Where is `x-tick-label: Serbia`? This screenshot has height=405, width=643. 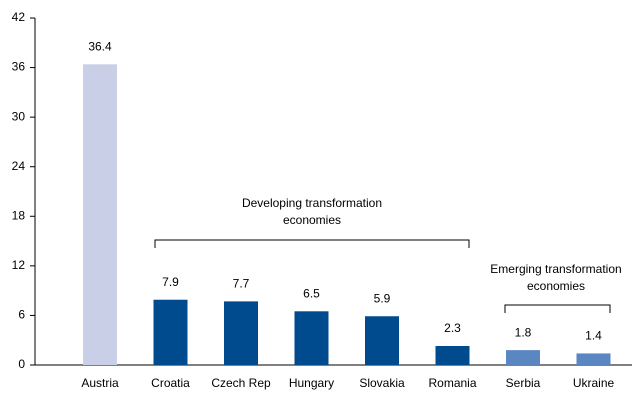 x-tick-label: Serbia is located at coordinates (523, 383).